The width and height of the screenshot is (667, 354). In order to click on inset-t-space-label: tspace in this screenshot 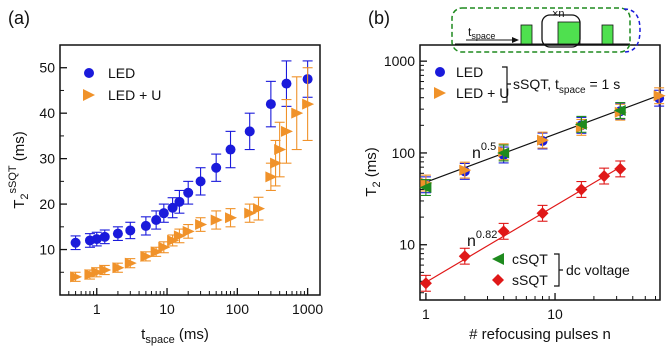, I will do `click(481, 33)`.